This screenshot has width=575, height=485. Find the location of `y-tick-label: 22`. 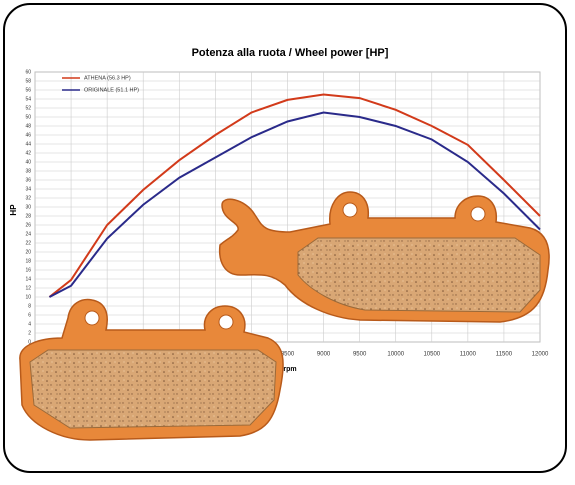

y-tick-label: 22 is located at coordinates (28, 243).